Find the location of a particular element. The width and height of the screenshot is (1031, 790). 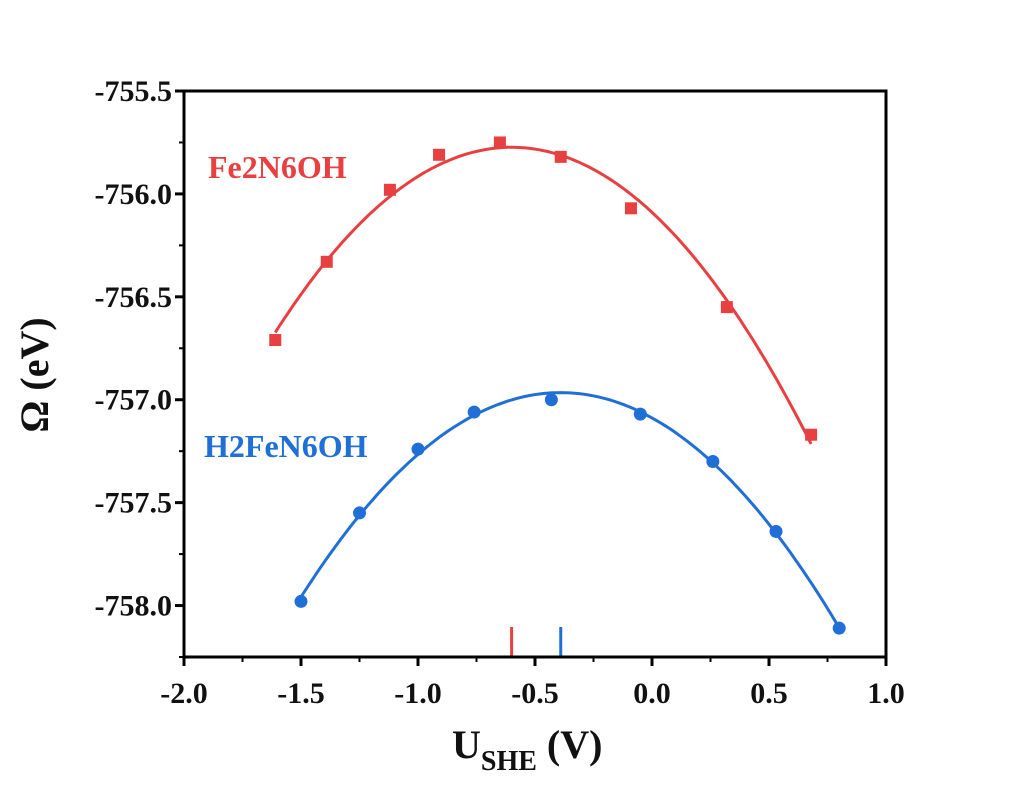

series-label-fe2n6oh: Fe2N6OH is located at coordinates (277, 167).